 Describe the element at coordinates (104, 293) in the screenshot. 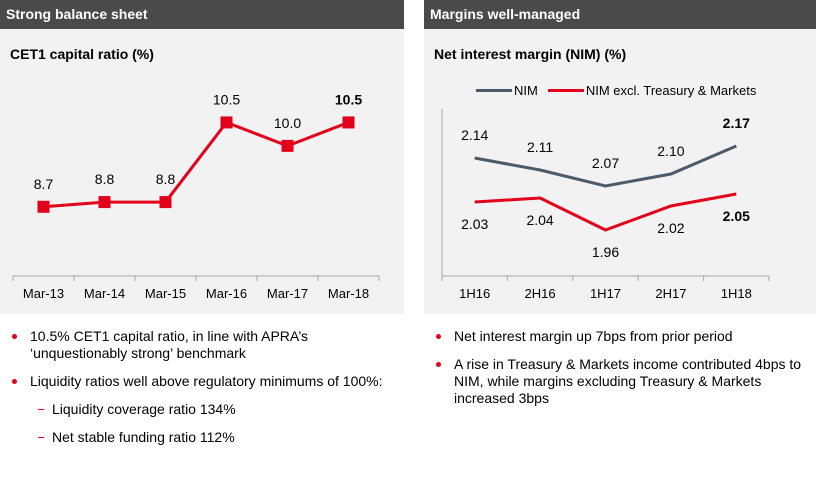

I see `x-tick-label: Mar-14` at that location.